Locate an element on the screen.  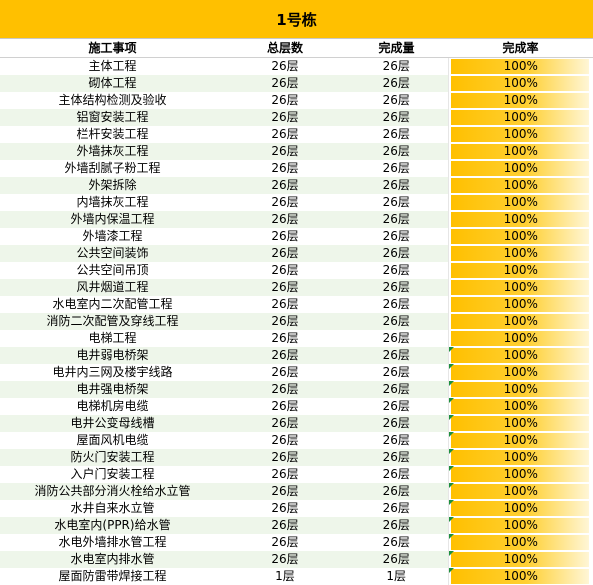
cell-item: 外墙漆工程 is located at coordinates (112, 236).